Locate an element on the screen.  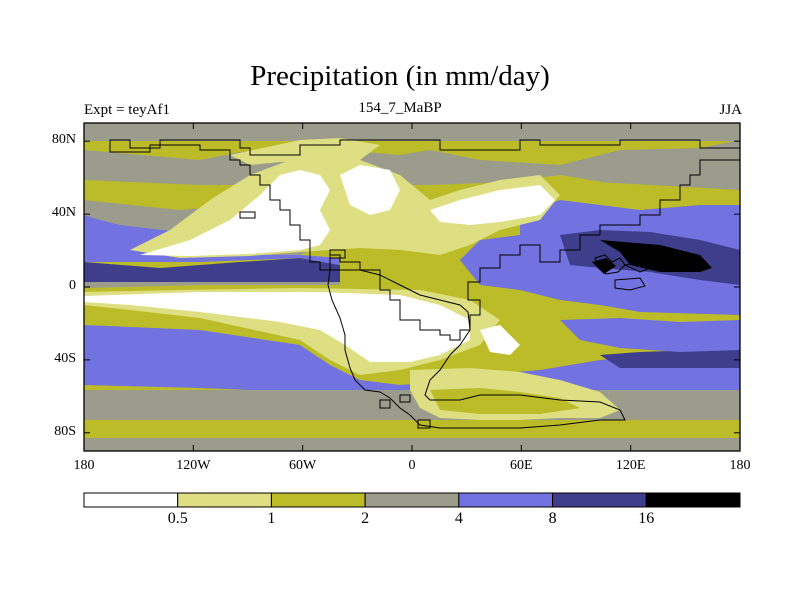
precip-band-white-northeast is located at coordinates (492, 205).